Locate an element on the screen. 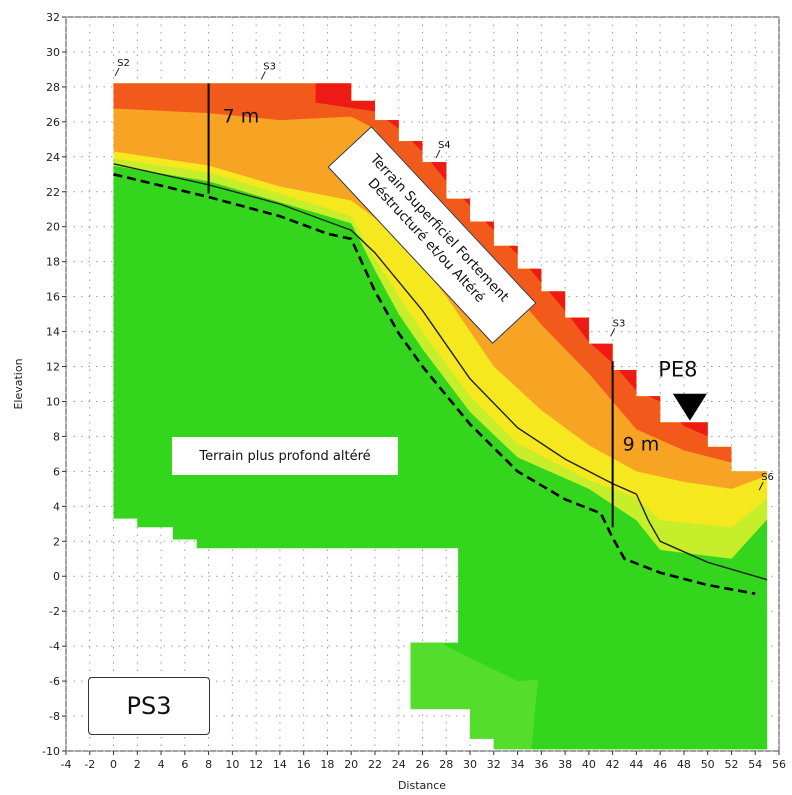 The height and width of the screenshot is (795, 792). x-tick-label: 42 is located at coordinates (613, 764).